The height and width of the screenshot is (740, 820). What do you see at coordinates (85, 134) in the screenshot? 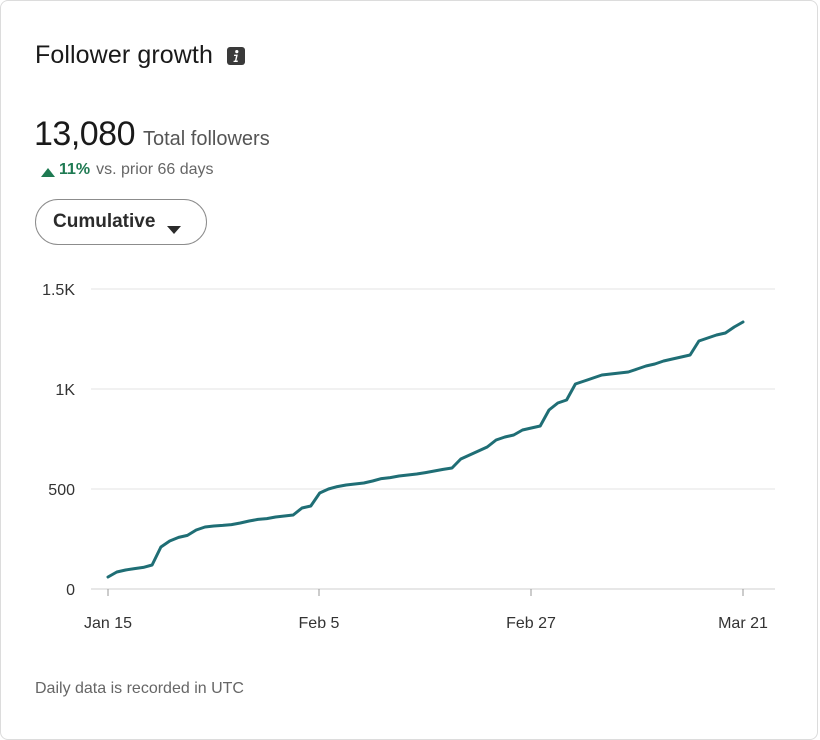
I see `total-followers-count: 13,080` at bounding box center [85, 134].